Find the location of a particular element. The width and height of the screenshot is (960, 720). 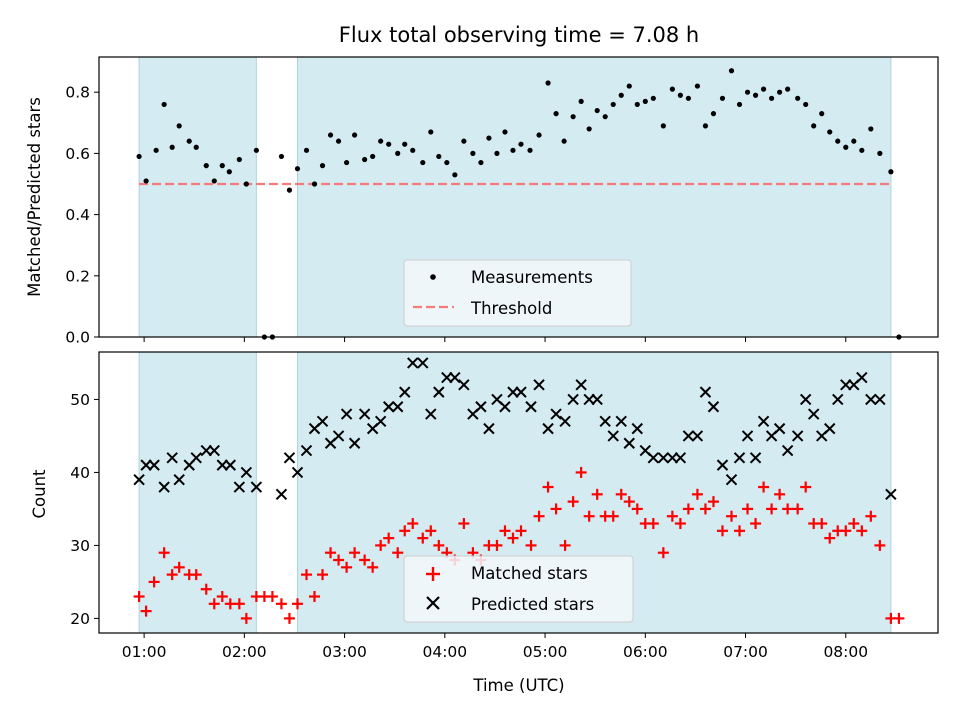

bottom-y-axis-label: Count is located at coordinates (39, 494).